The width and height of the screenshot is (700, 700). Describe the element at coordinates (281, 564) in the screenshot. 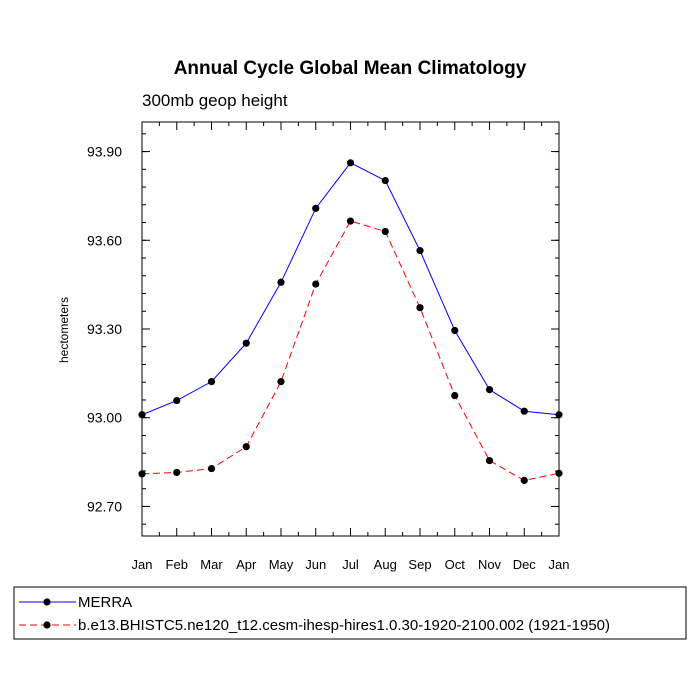

I see `x-tick-label: May` at that location.